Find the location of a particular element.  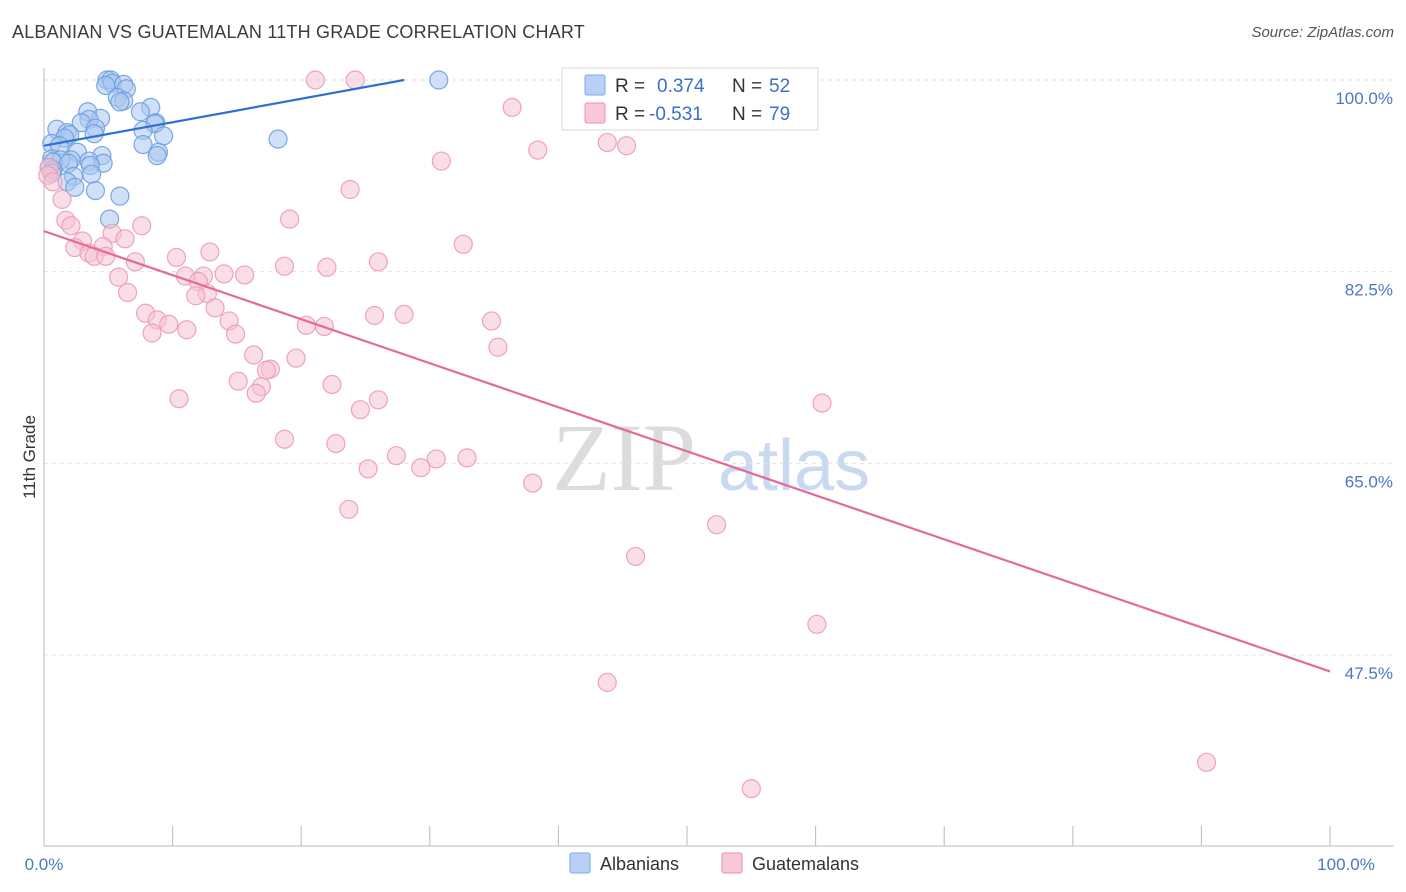

y-tick-labels: 100.0% 82.5% 65.0% 47.5% is located at coordinates (1364, 386).